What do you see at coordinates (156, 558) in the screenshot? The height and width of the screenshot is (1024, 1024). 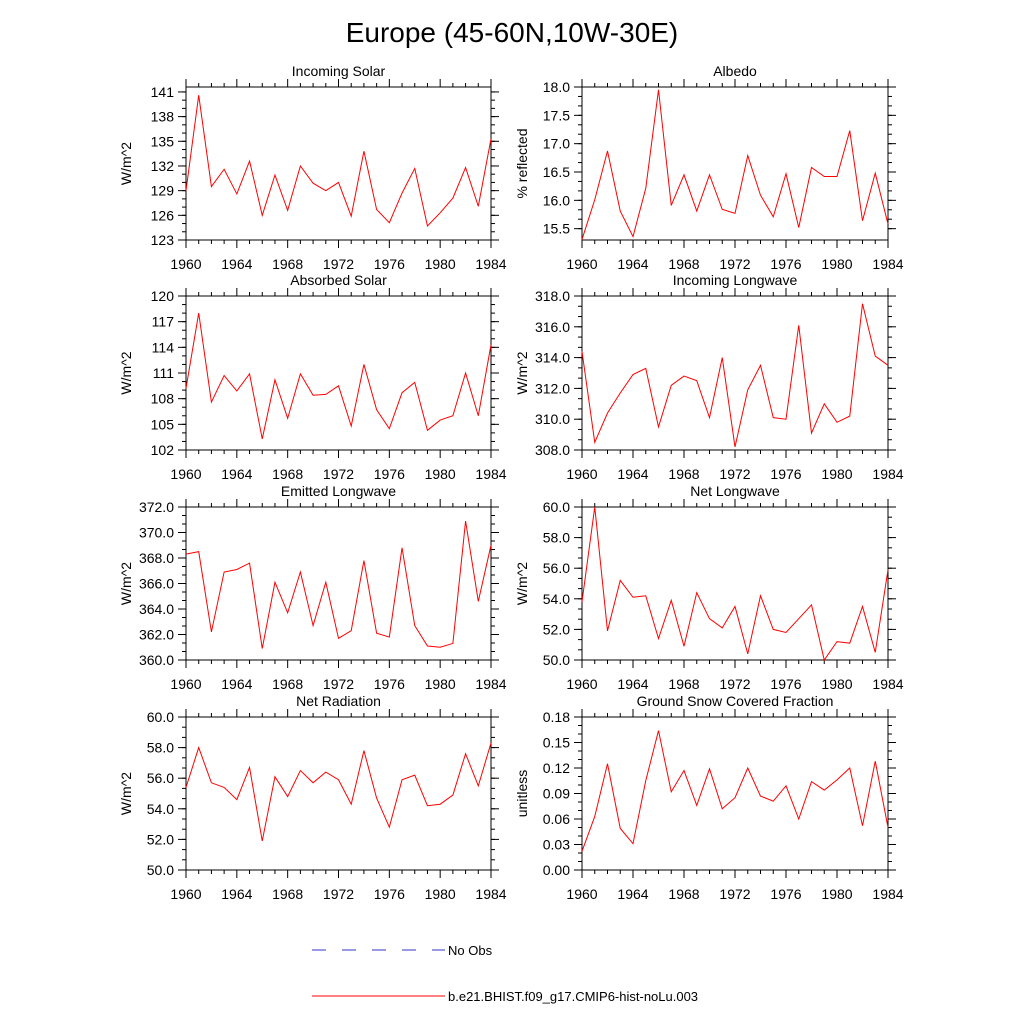 I see `y-tick-label: 368.0` at bounding box center [156, 558].